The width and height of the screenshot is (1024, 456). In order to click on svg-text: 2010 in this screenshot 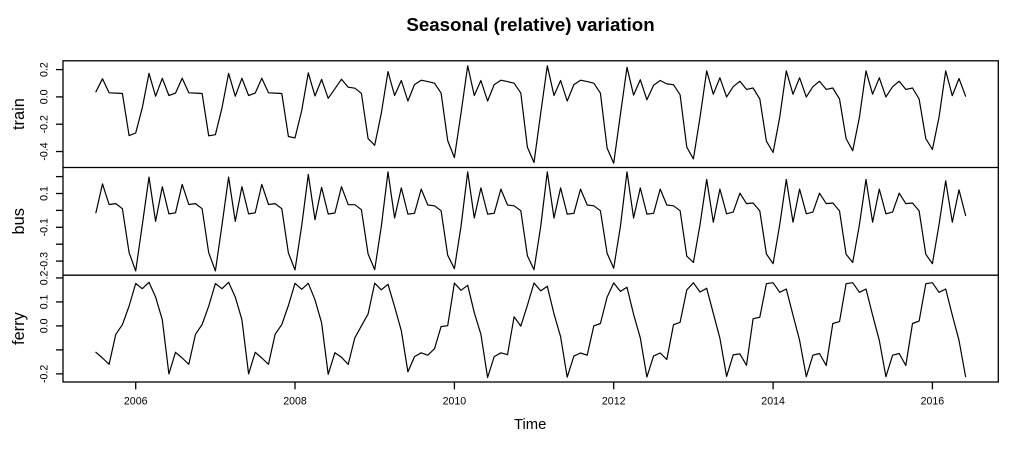, I will do `click(455, 402)`.